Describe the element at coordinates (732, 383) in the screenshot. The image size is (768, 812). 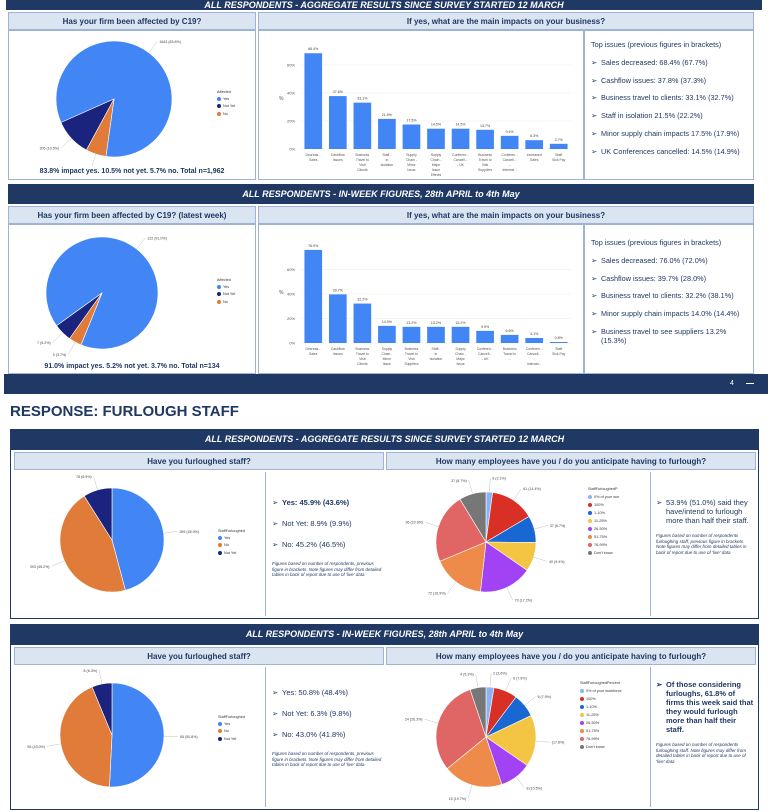
I see `page-number: 4` at that location.